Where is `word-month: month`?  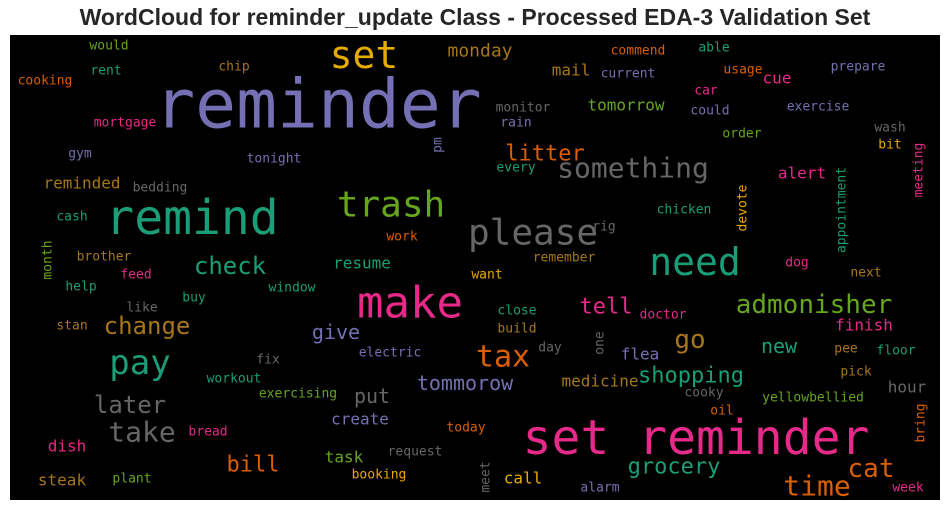
word-month: month is located at coordinates (48, 259).